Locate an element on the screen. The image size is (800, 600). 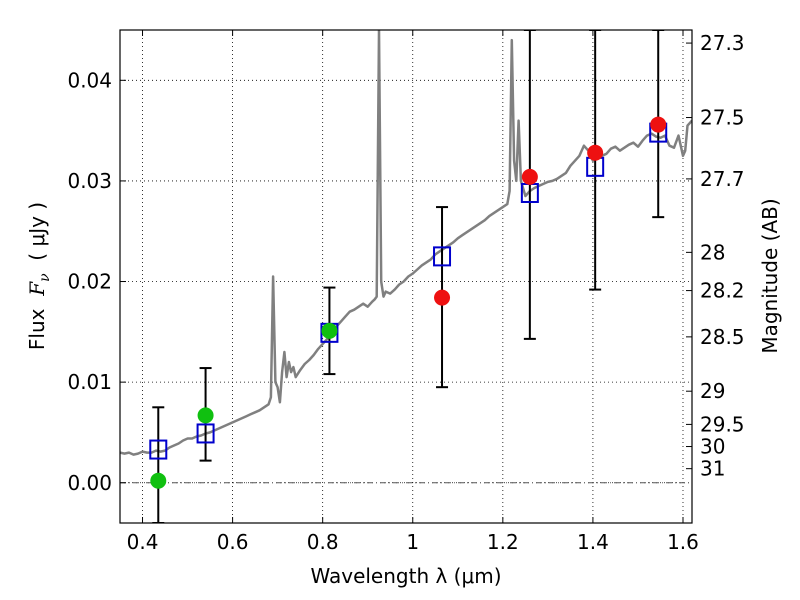
x-tick-label: 1.6 is located at coordinates (683, 542).